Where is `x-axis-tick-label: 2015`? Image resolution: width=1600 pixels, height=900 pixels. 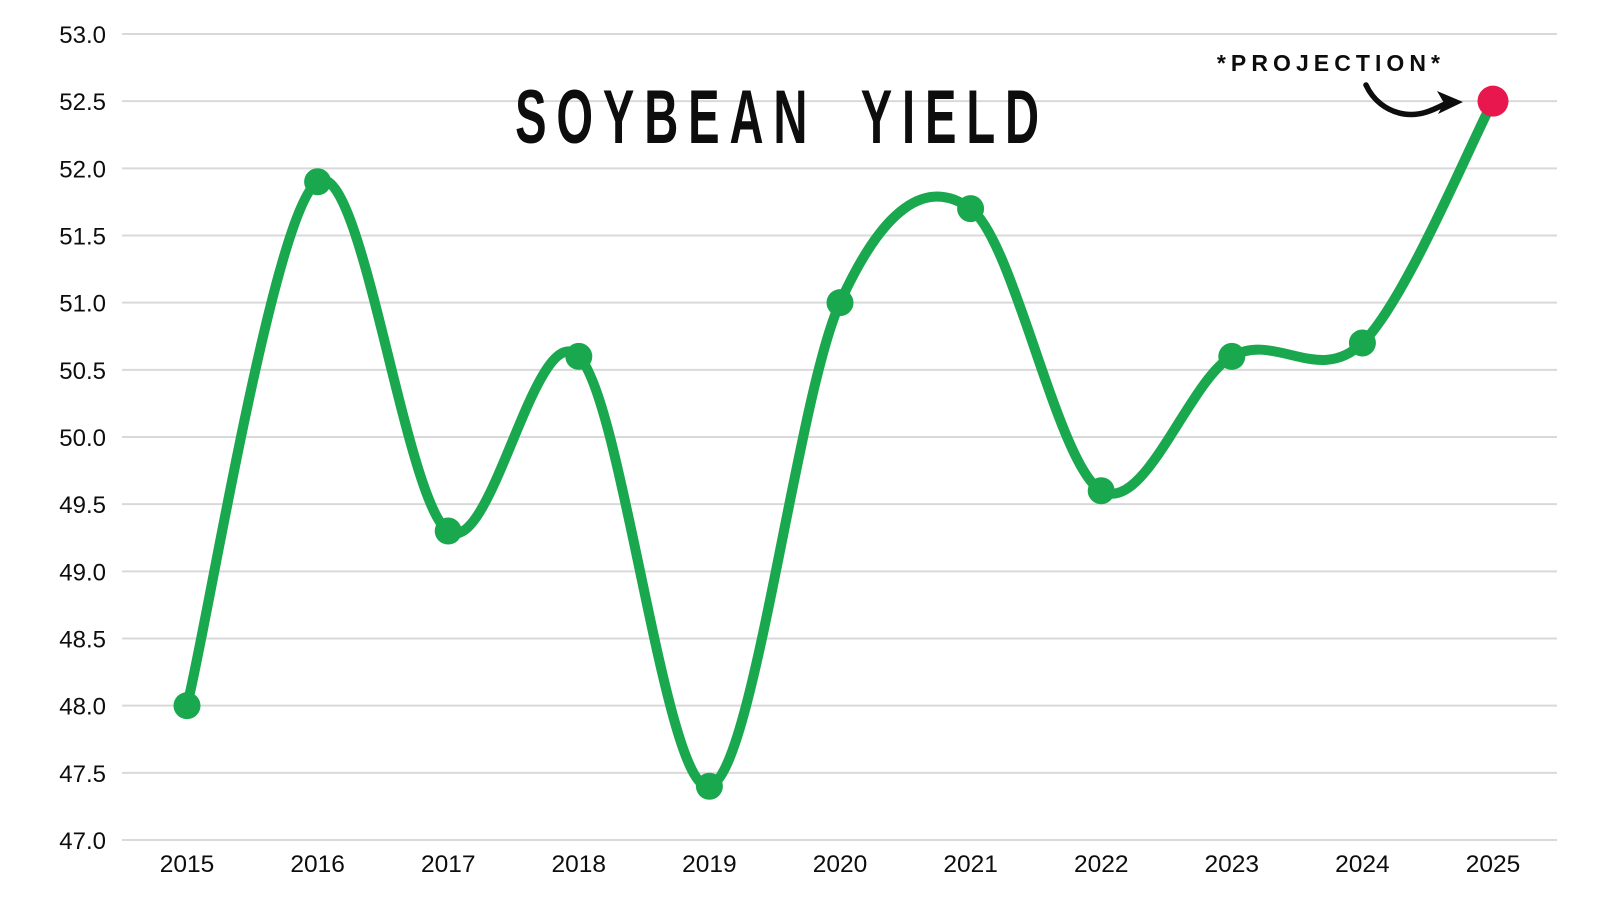
x-axis-tick-label: 2015 is located at coordinates (187, 864).